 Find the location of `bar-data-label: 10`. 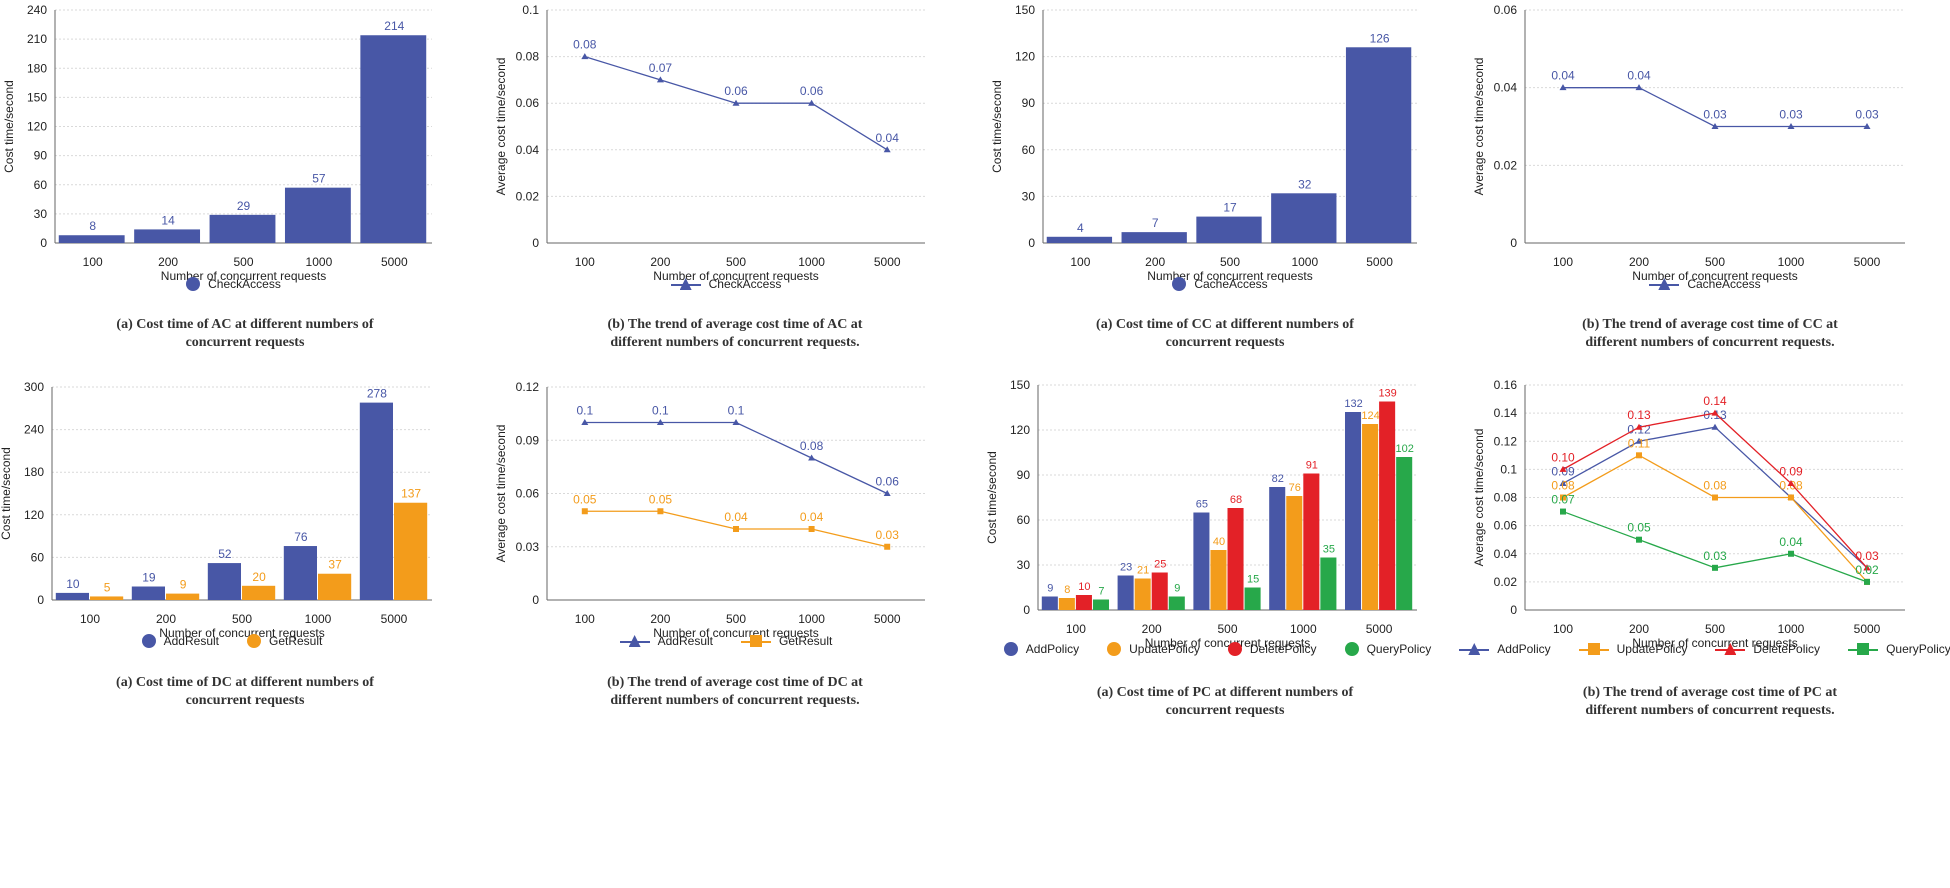

bar-data-label: 10 is located at coordinates (73, 584).